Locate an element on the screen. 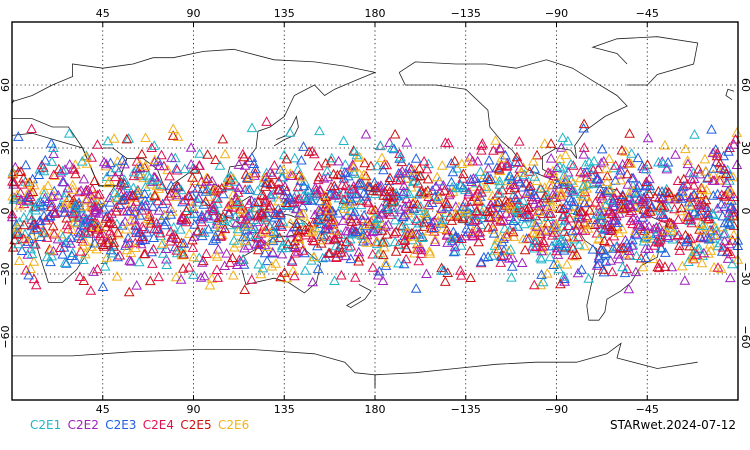  coastline-antarctica is located at coordinates (536, 365).